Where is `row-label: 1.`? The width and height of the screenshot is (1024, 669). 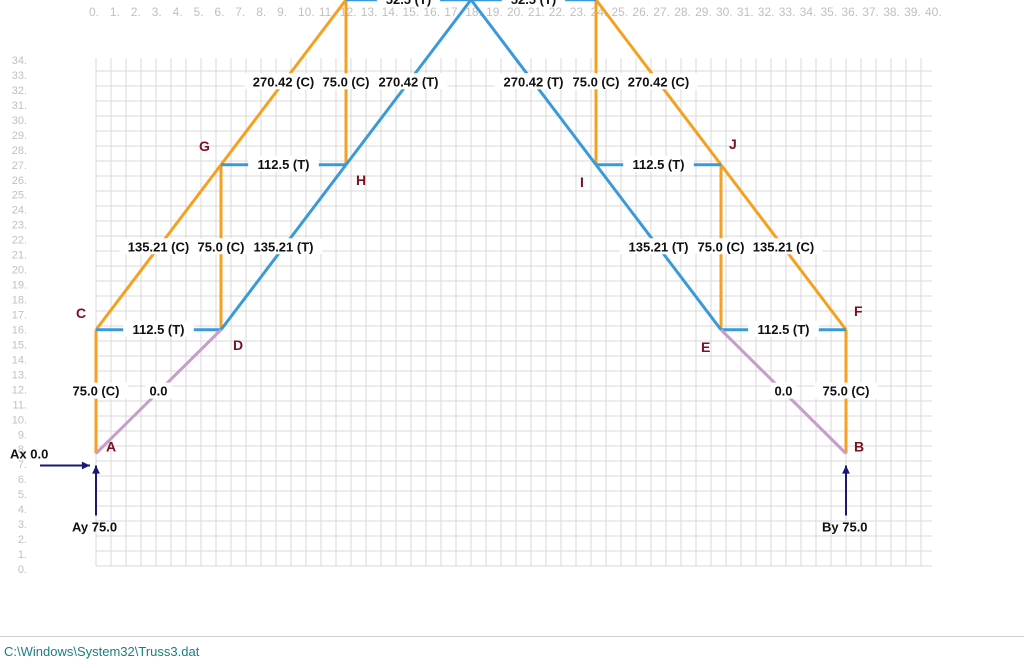 row-label: 1. is located at coordinates (22, 555).